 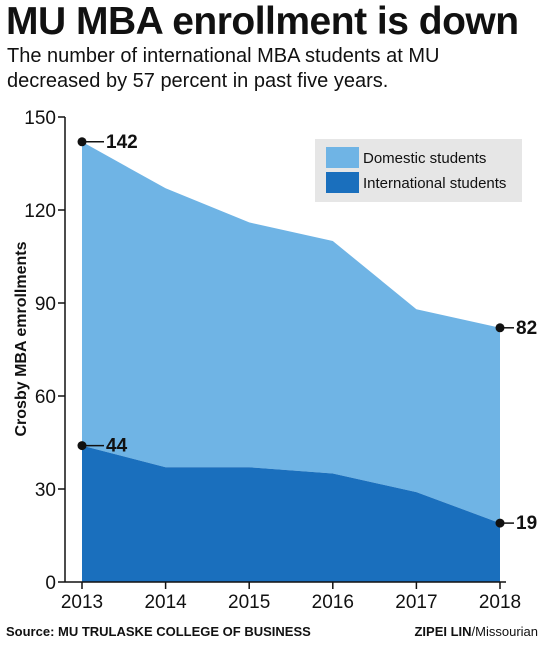 I want to click on legend-label-domestic: Domestic students, so click(x=424, y=158).